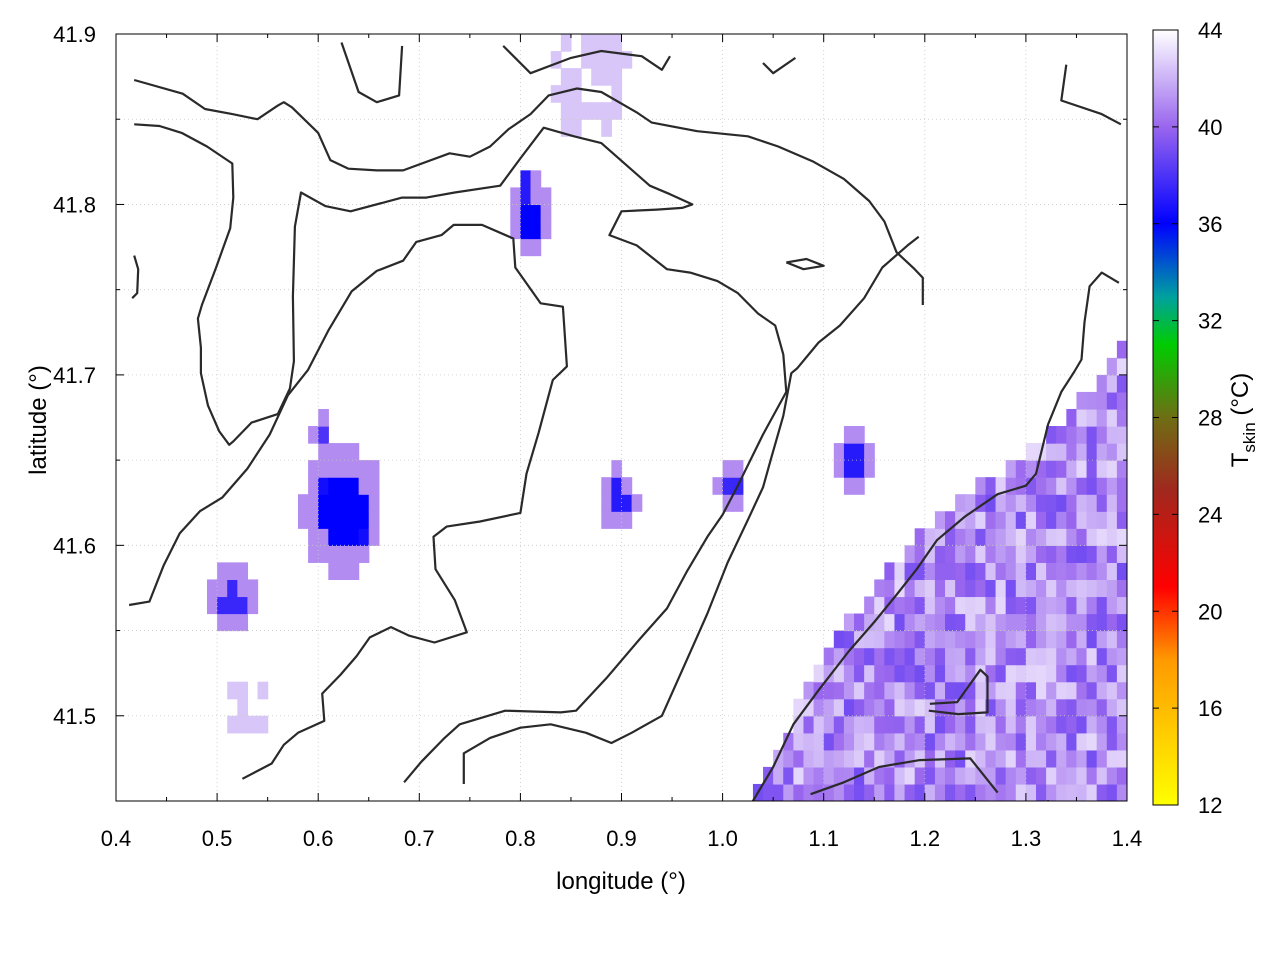  Describe the element at coordinates (925, 838) in the screenshot. I see `x-tick-label: 1.2` at that location.